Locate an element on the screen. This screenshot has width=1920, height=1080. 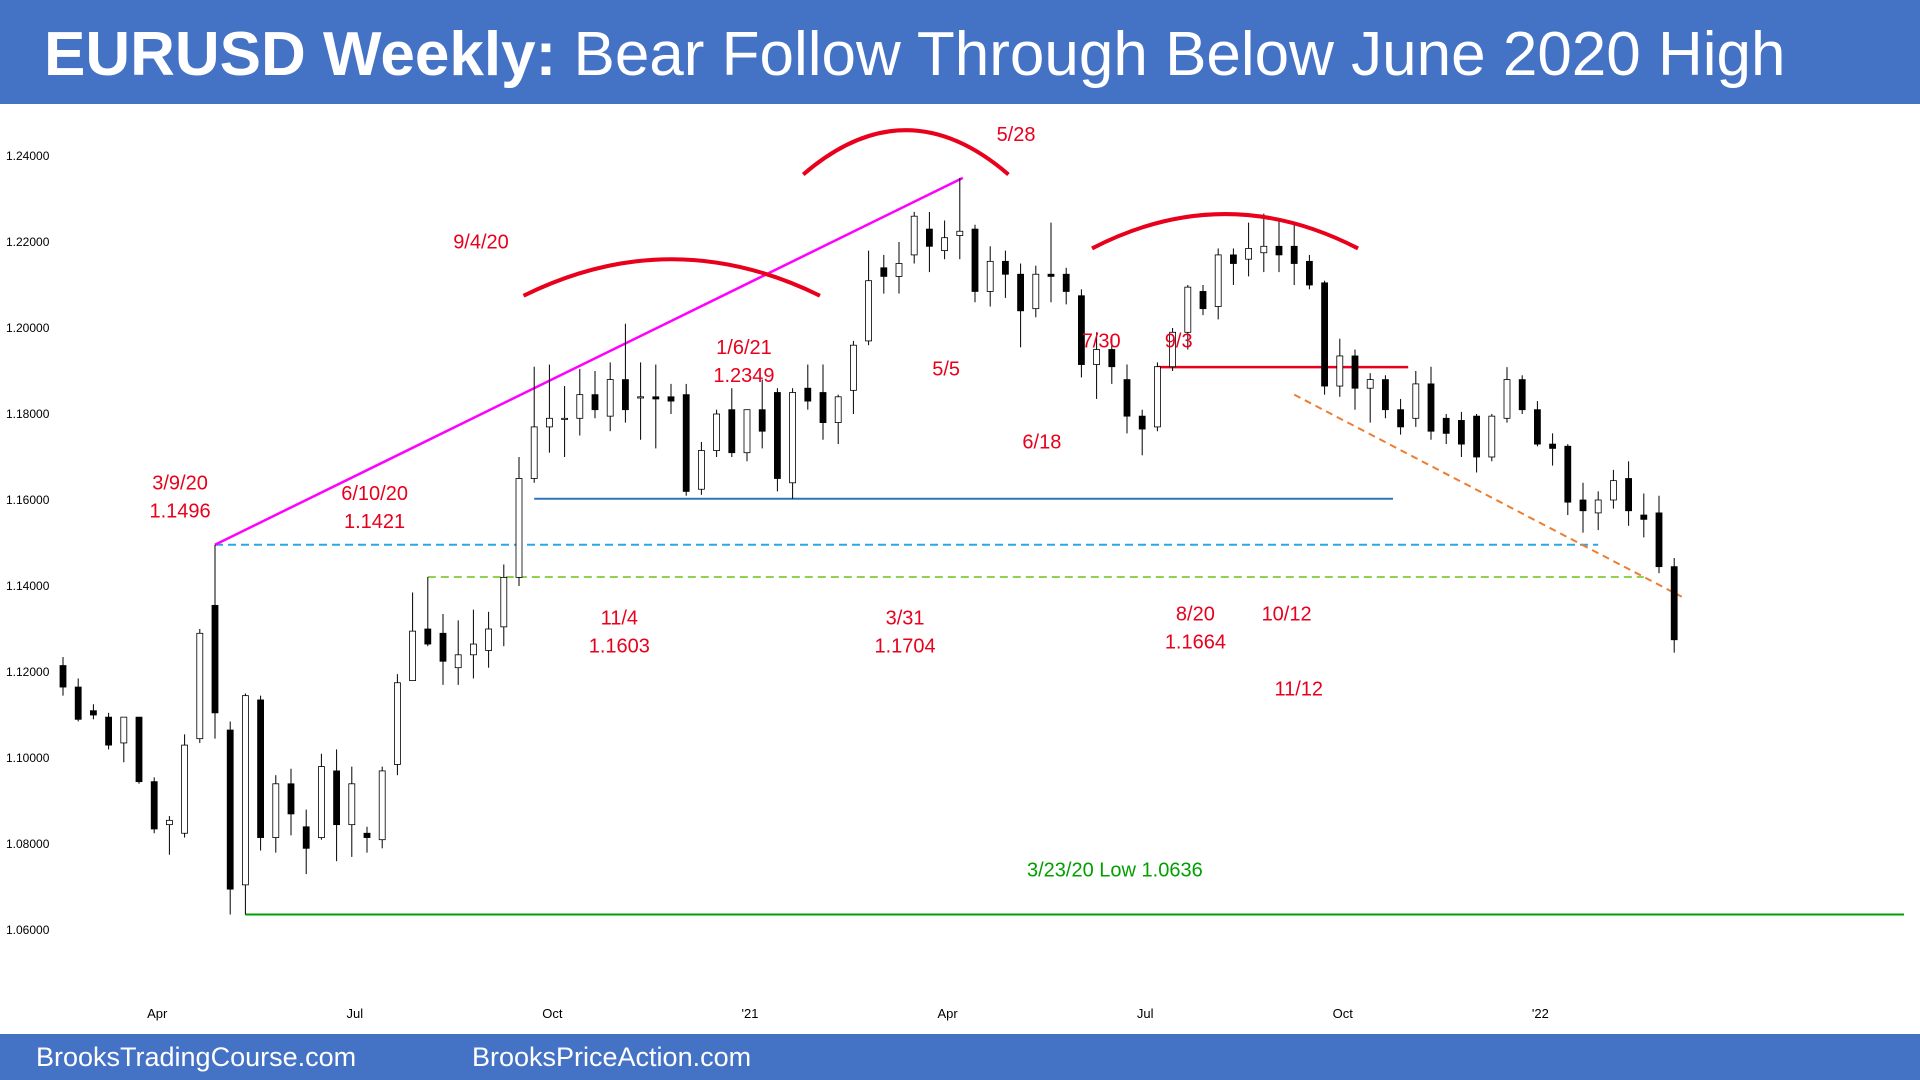
y-tick-label: 1.20000 is located at coordinates (28, 328).